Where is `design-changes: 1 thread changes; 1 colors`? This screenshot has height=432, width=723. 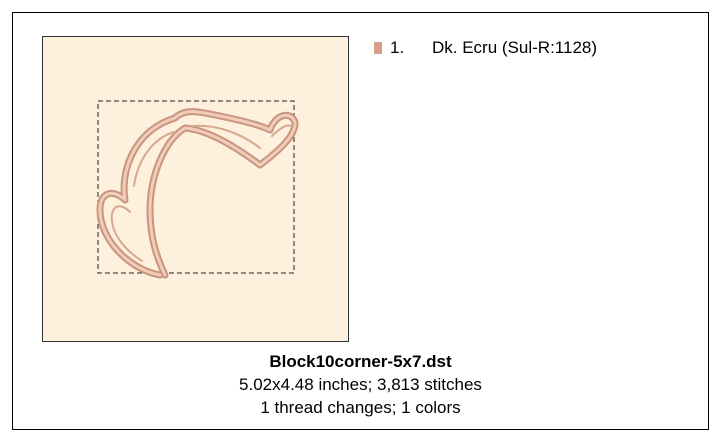 design-changes: 1 thread changes; 1 colors is located at coordinates (360, 407).